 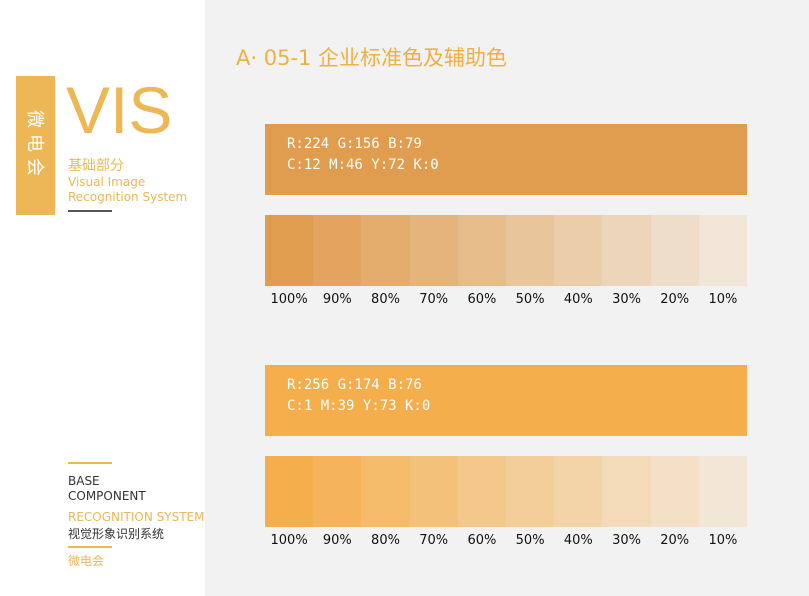 What do you see at coordinates (506, 540) in the screenshot?
I see `tint-labels-2: 100% 90% 80% 70% 60% 50% 40% 30% 20% 10%` at bounding box center [506, 540].